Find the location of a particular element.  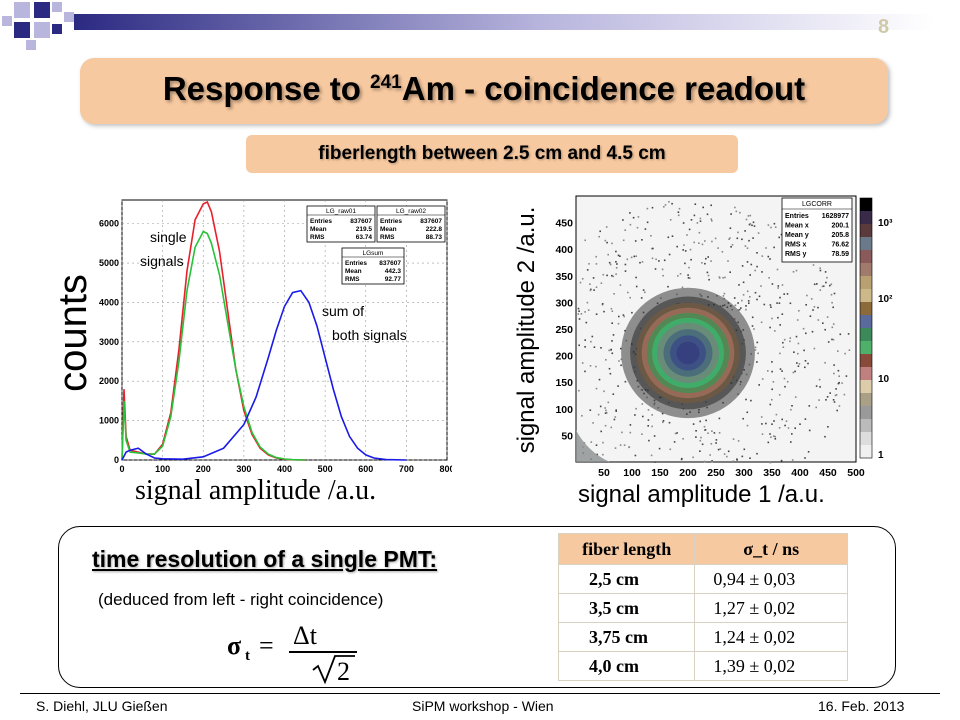

cell-sigma: 0,94 ± 0,03 is located at coordinates (771, 579).